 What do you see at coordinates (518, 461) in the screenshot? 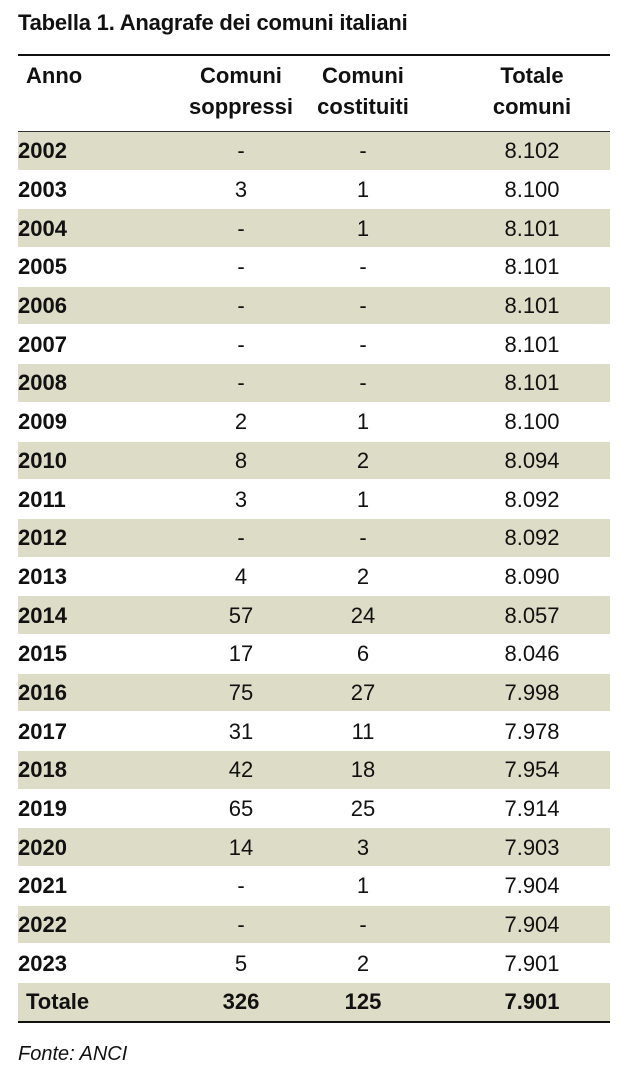
I see `cell-totale: 8.094` at bounding box center [518, 461].